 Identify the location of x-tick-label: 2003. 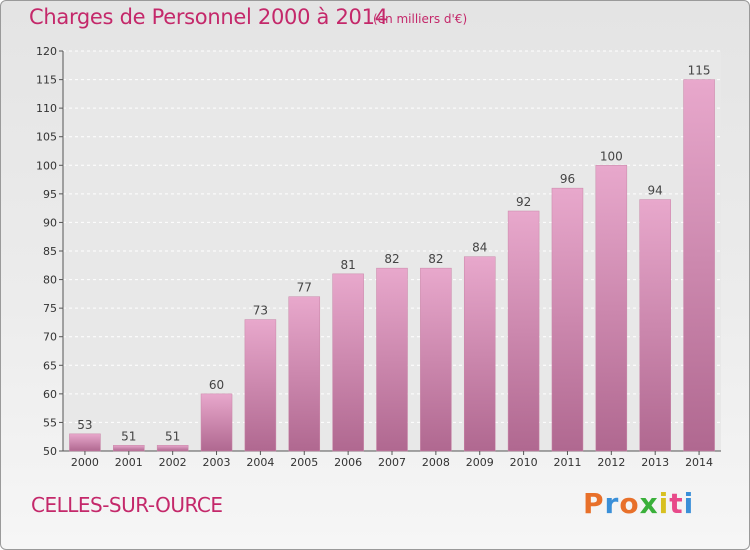
(217, 462).